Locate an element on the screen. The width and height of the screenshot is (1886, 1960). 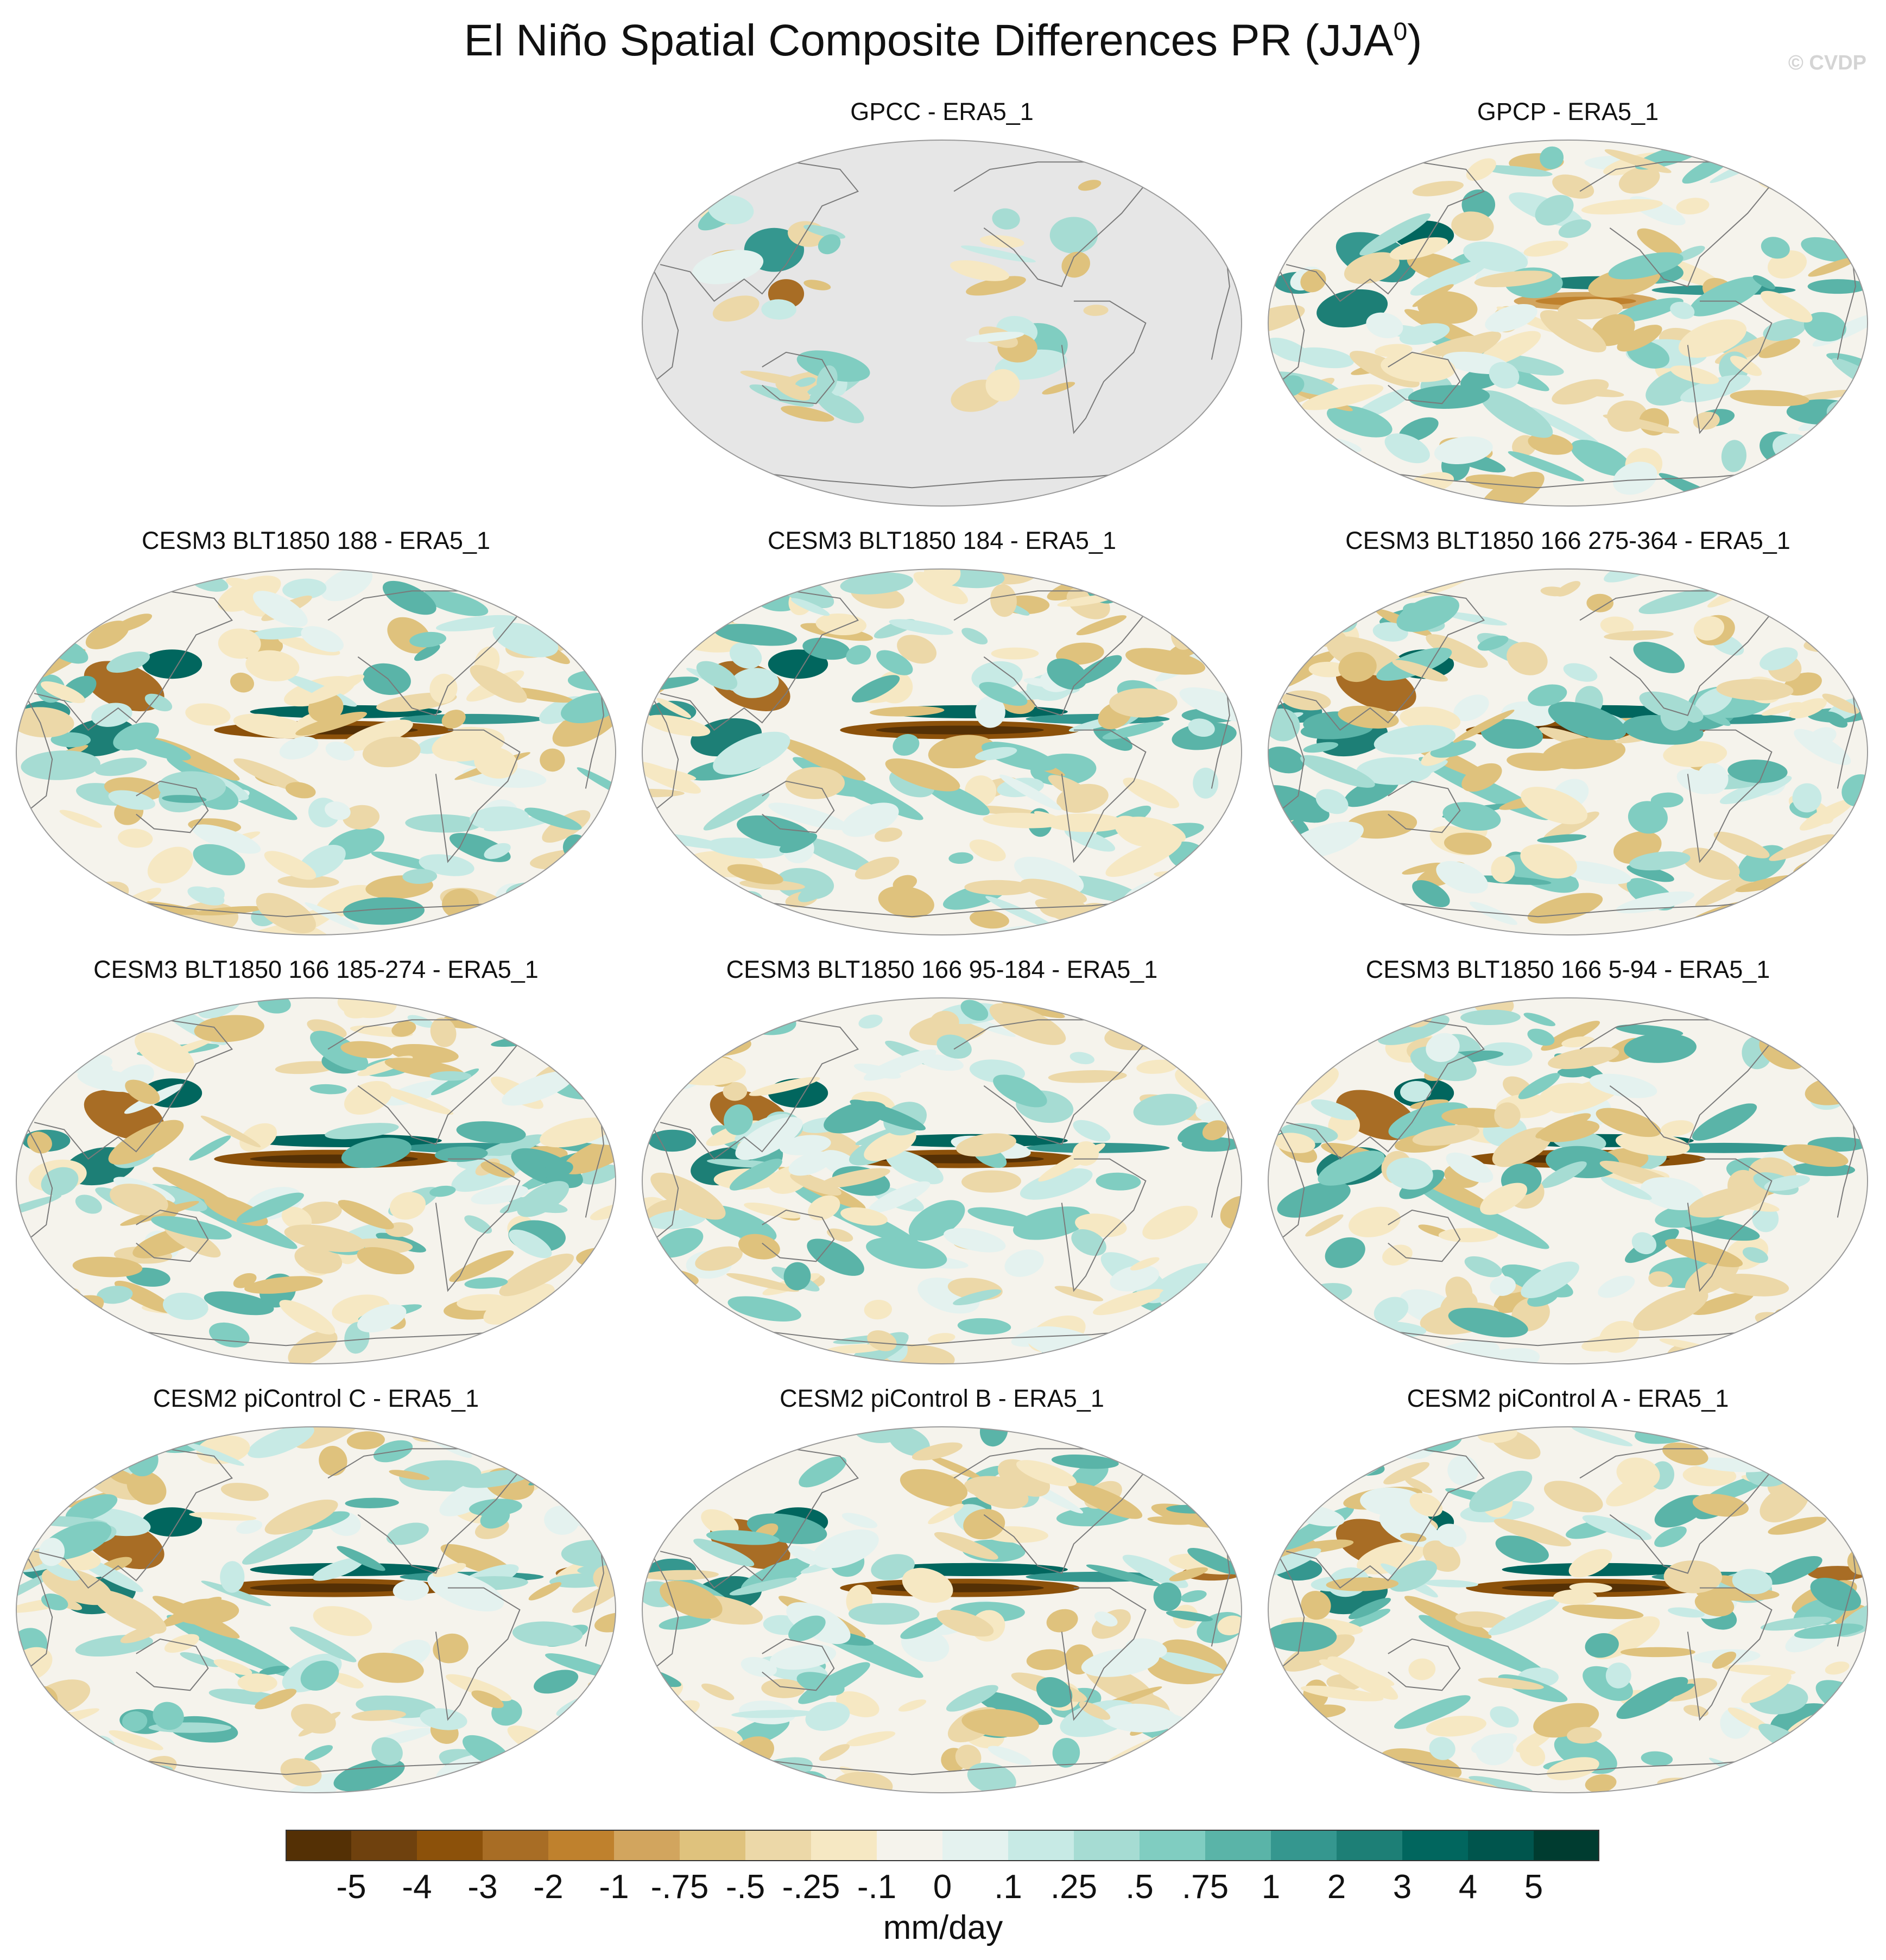
map-panel: CESM3 BLT1850 166 185-274 - ERA5_1 is located at coordinates (316, 1168).